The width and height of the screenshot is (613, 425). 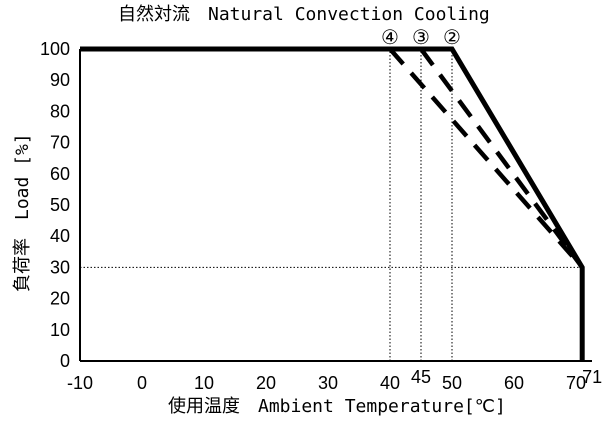 I want to click on x-tick-label-extra: 45, so click(x=421, y=377).